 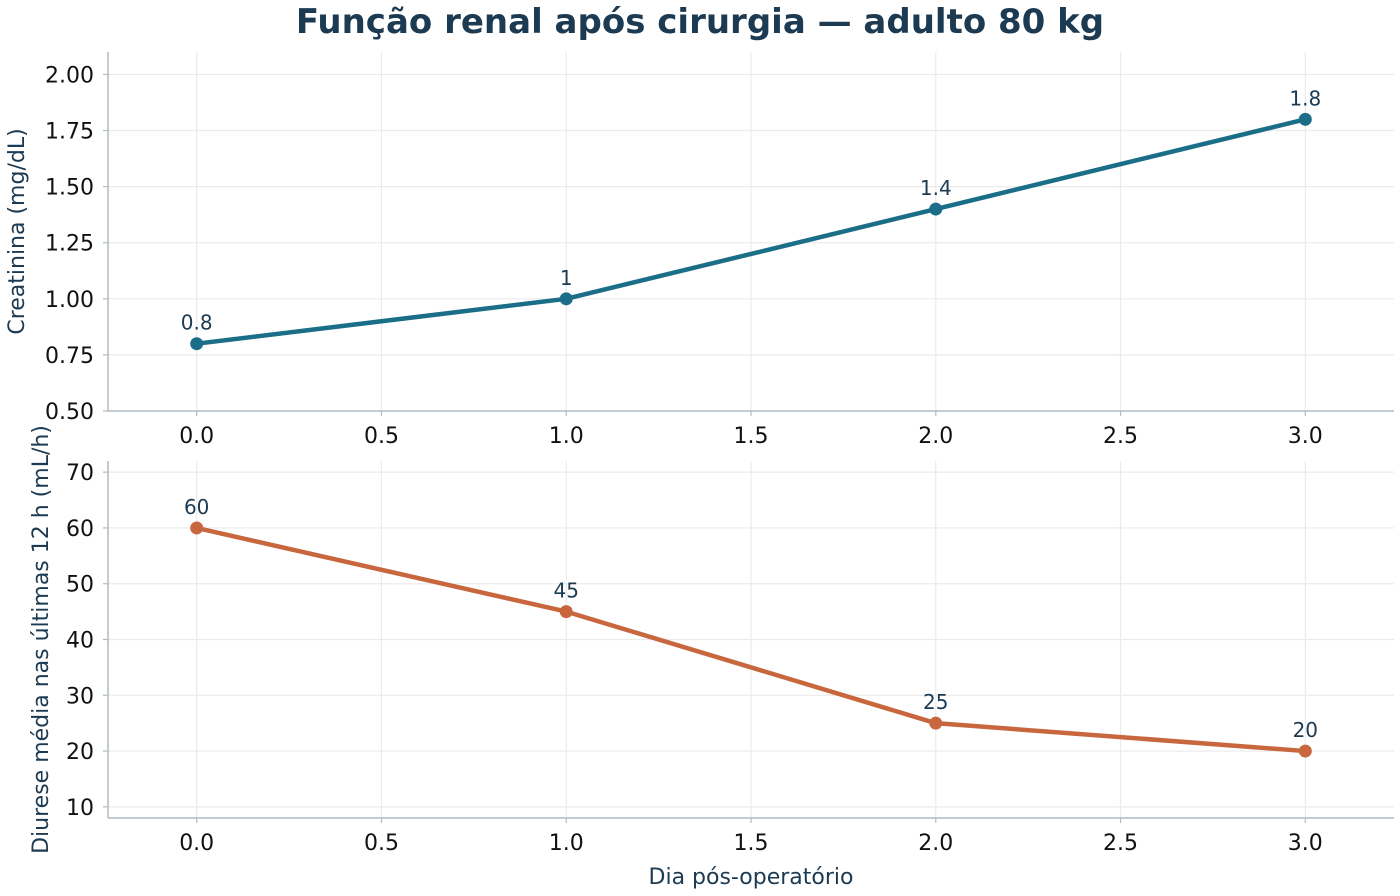 What do you see at coordinates (935, 436) in the screenshot?
I see `creatinine-x-tick-label: 2.0` at bounding box center [935, 436].